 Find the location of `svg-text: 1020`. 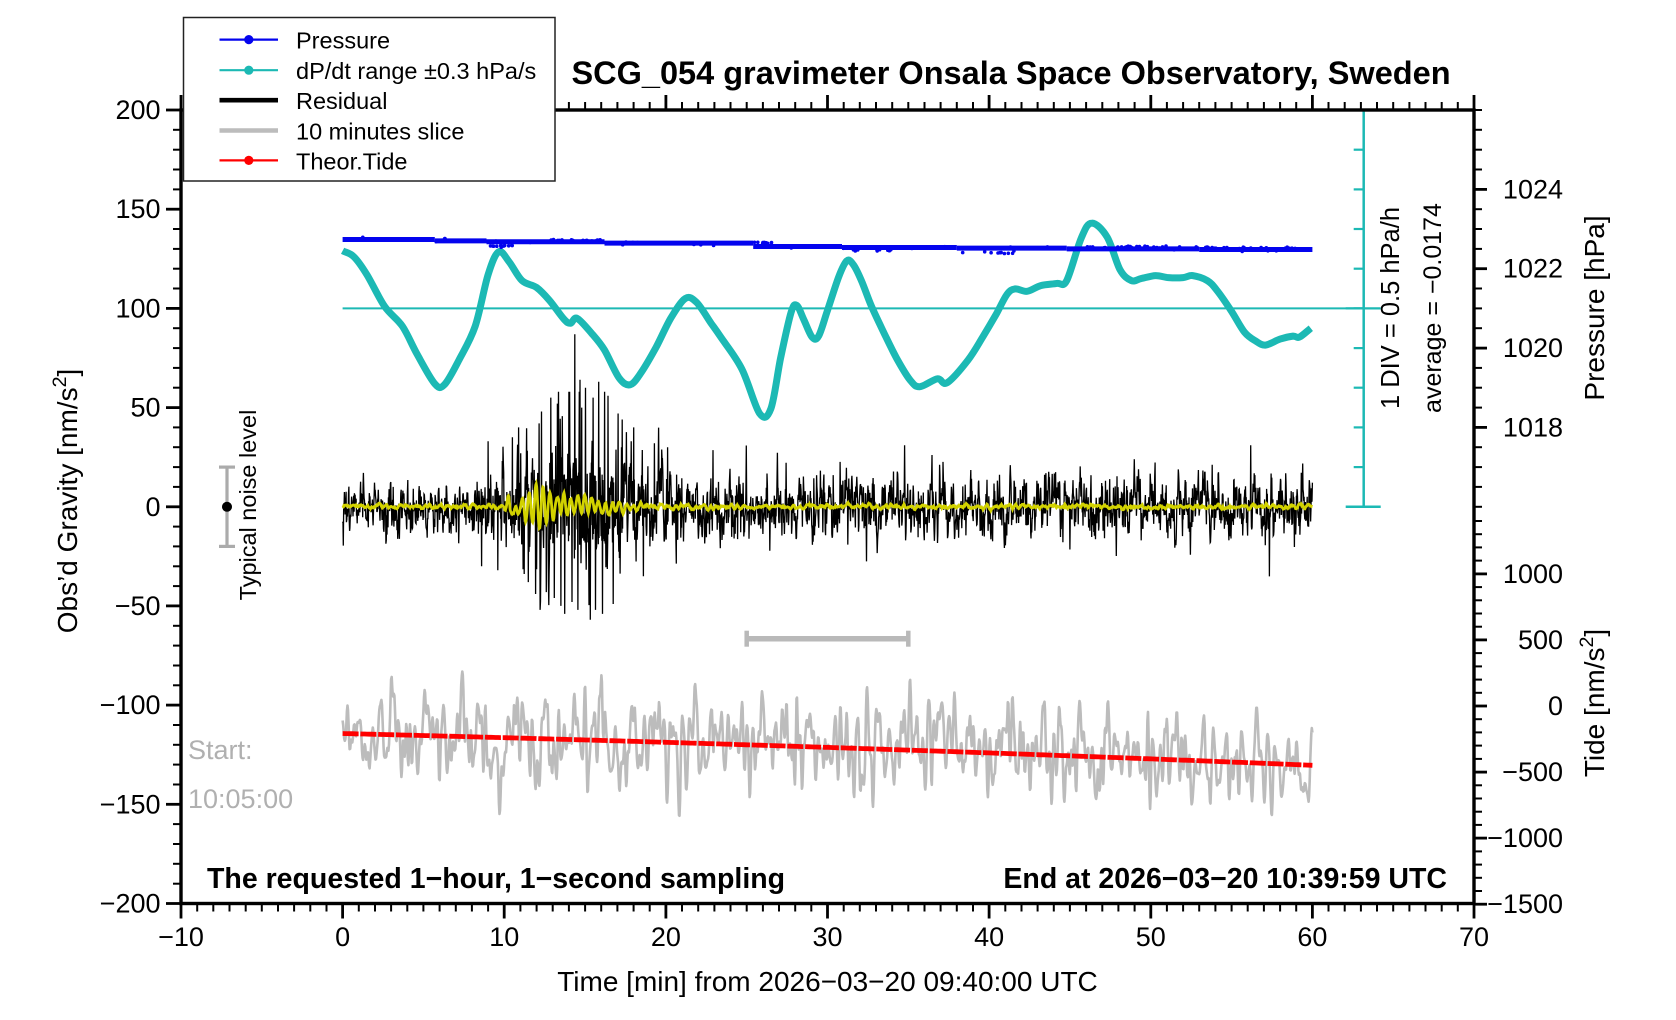

svg-text: 1020 is located at coordinates (1533, 348).